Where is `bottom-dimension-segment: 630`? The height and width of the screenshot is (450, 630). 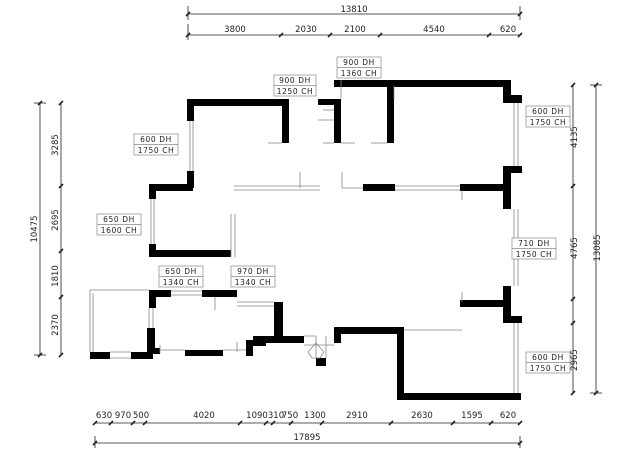
bottom-dimension-segment: 630 is located at coordinates (104, 416).